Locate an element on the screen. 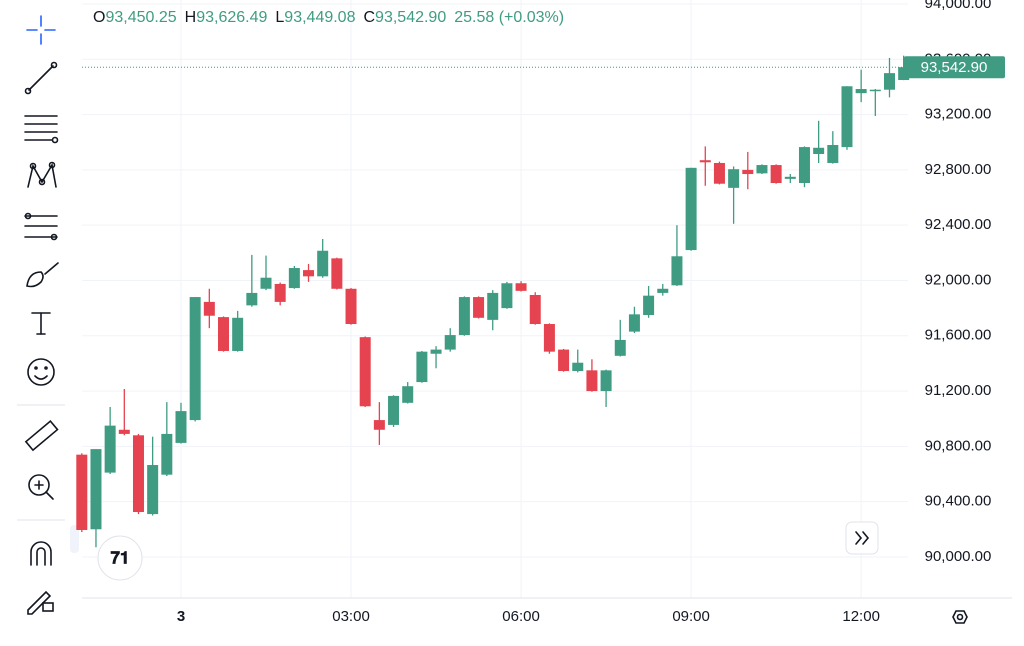 The height and width of the screenshot is (646, 1024). x-tick-label: 12:00 is located at coordinates (861, 616).